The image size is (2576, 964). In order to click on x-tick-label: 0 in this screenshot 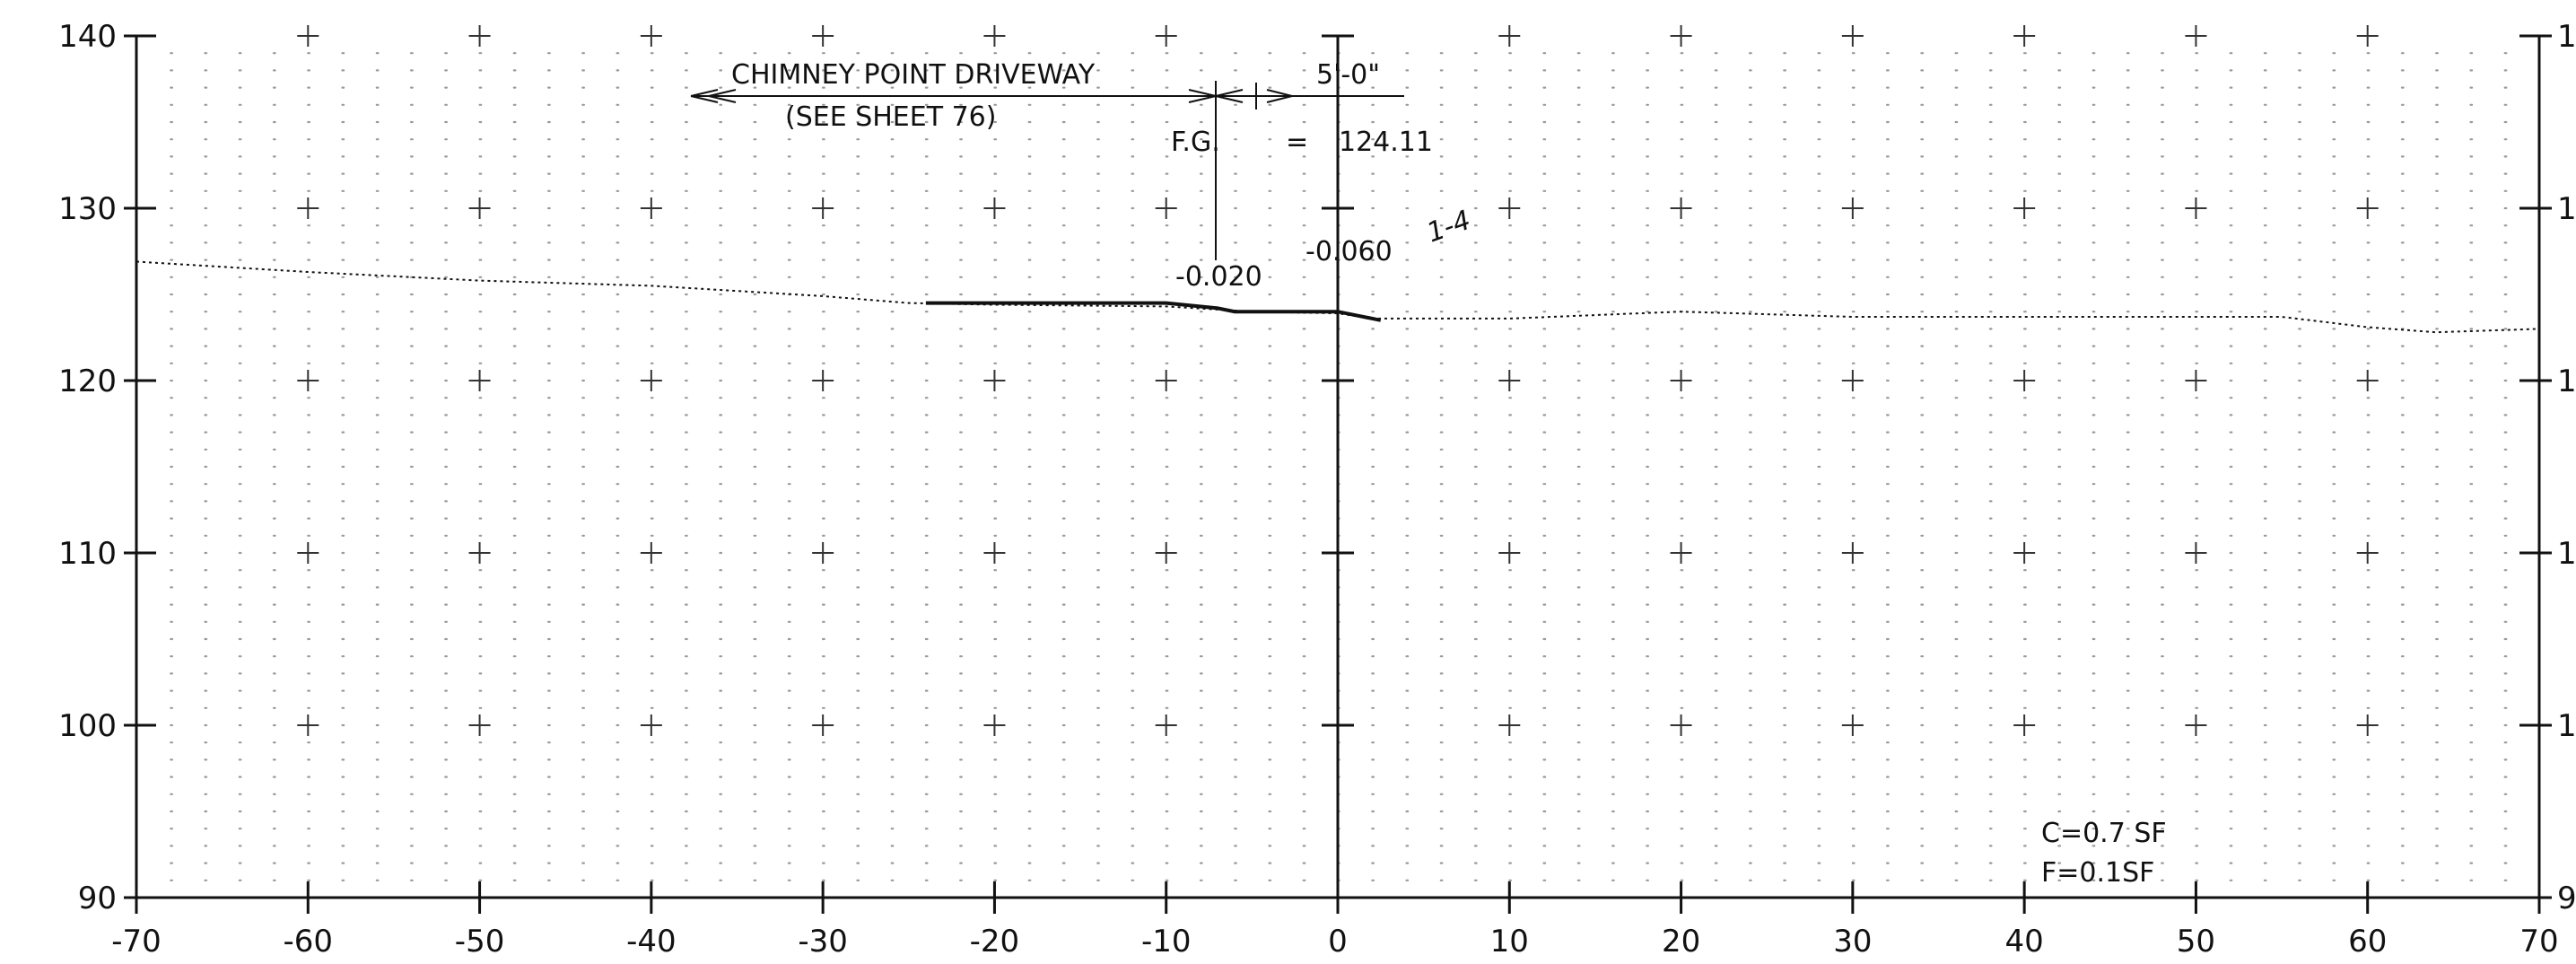, I will do `click(1338, 942)`.